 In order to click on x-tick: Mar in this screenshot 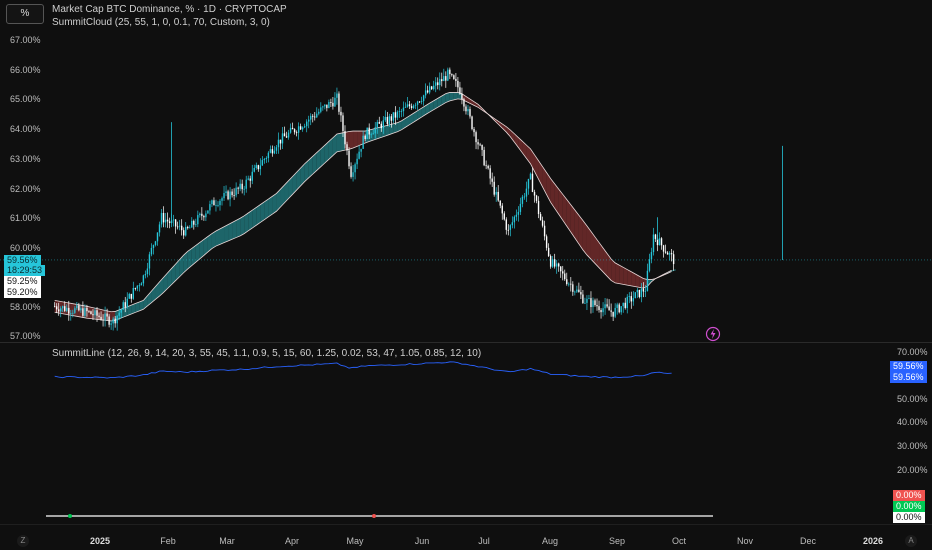, I will do `click(227, 541)`.